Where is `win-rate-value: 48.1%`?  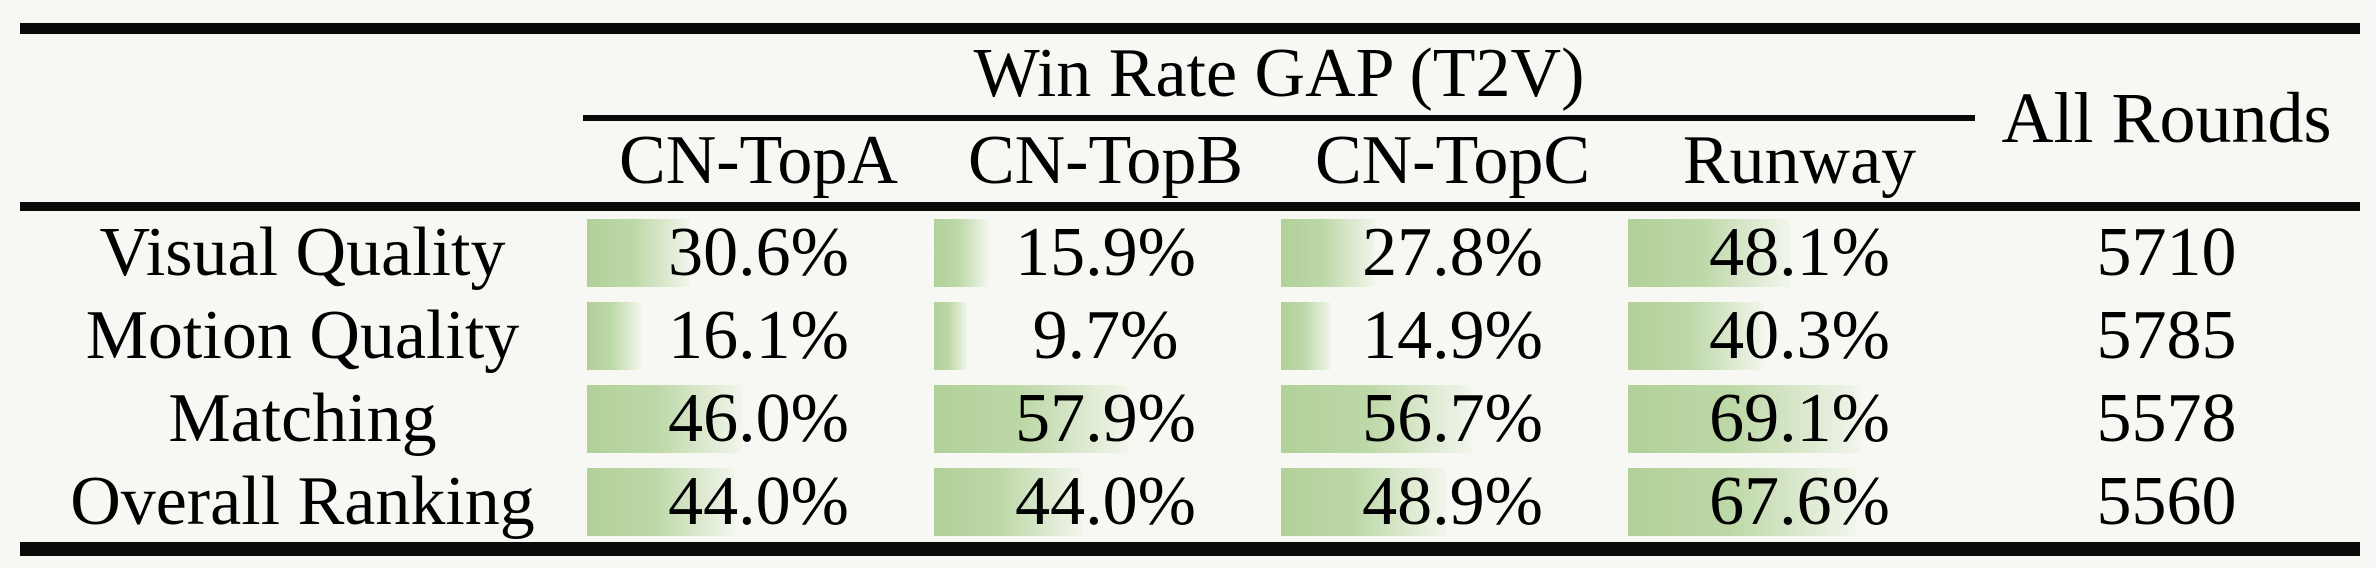 win-rate-value: 48.1% is located at coordinates (1799, 252).